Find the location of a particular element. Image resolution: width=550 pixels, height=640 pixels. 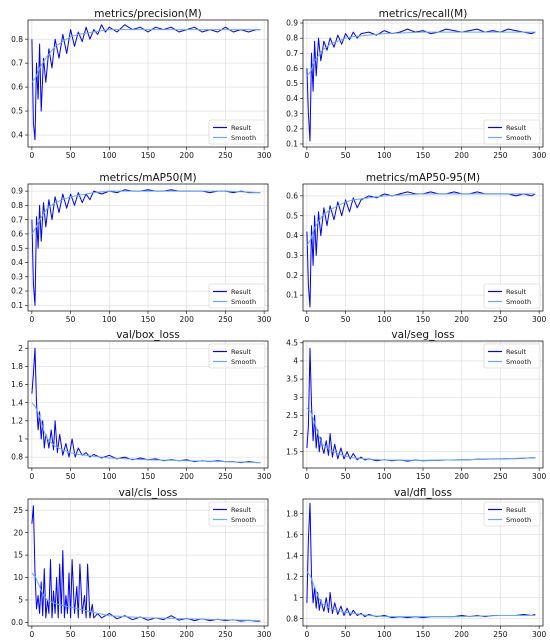

y-tick-label: 10 is located at coordinates (18, 577).